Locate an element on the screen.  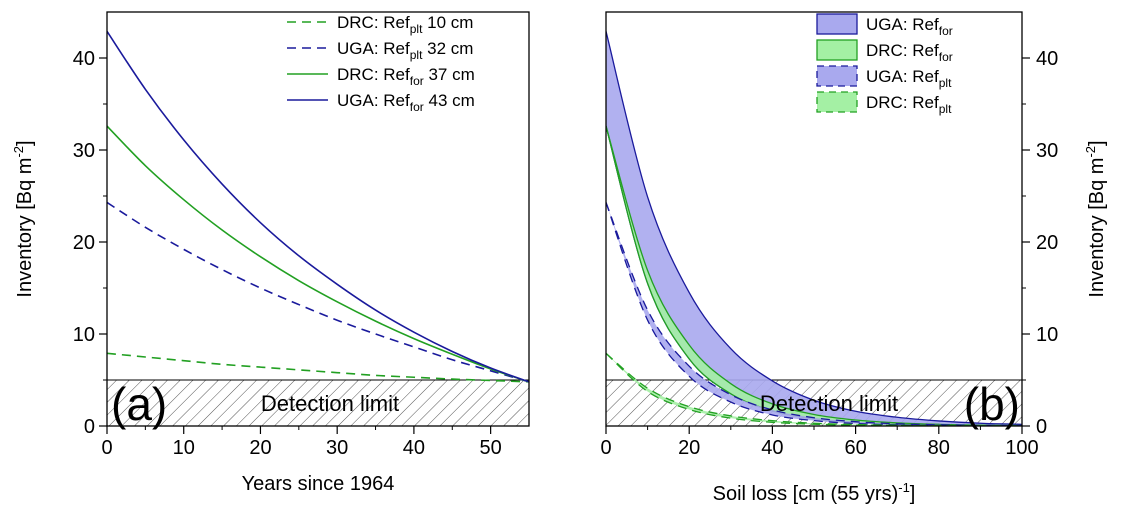
detection-limit-band is located at coordinates (318, 403).